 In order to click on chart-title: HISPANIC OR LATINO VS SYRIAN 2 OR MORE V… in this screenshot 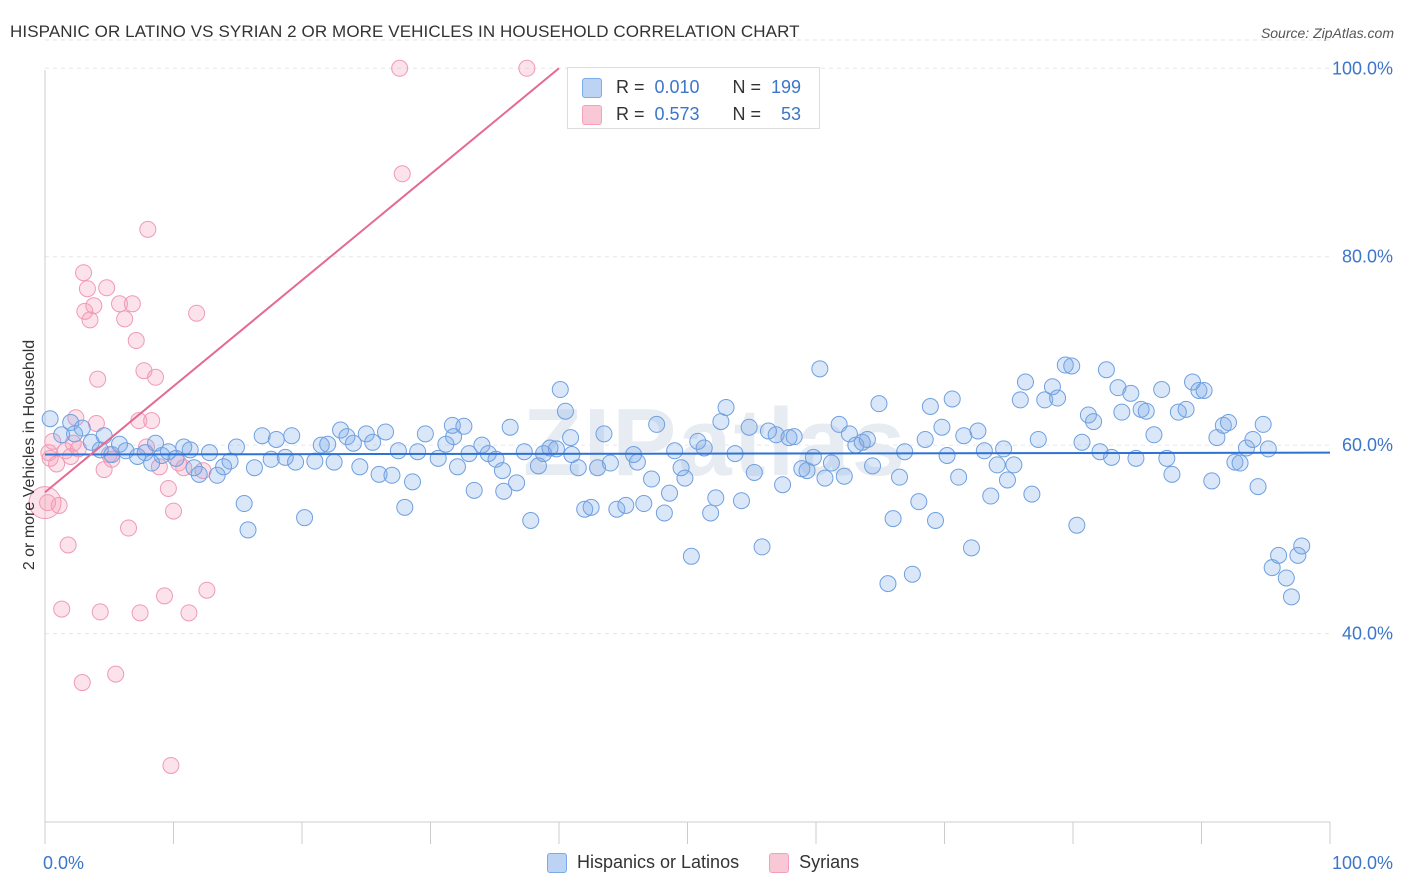, I will do `click(405, 31)`.